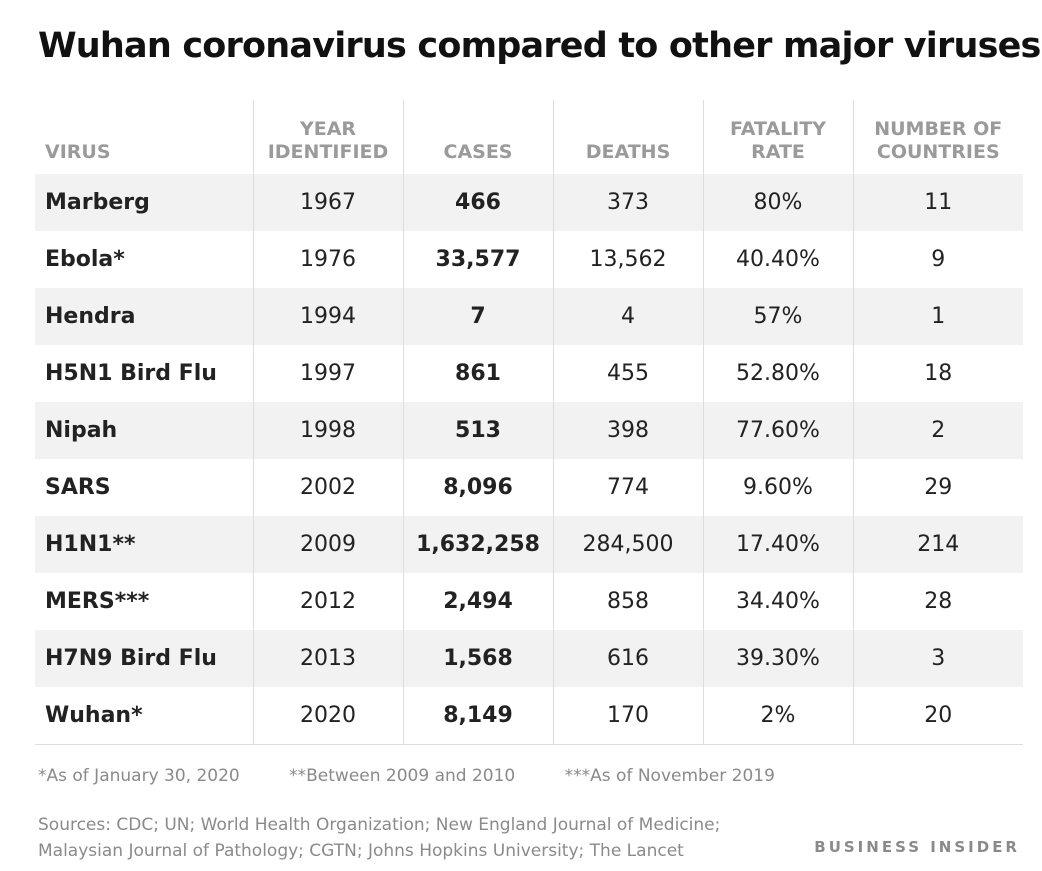 The width and height of the screenshot is (1042, 871). What do you see at coordinates (131, 373) in the screenshot?
I see `cell-virus: H5N1 Bird Flu` at bounding box center [131, 373].